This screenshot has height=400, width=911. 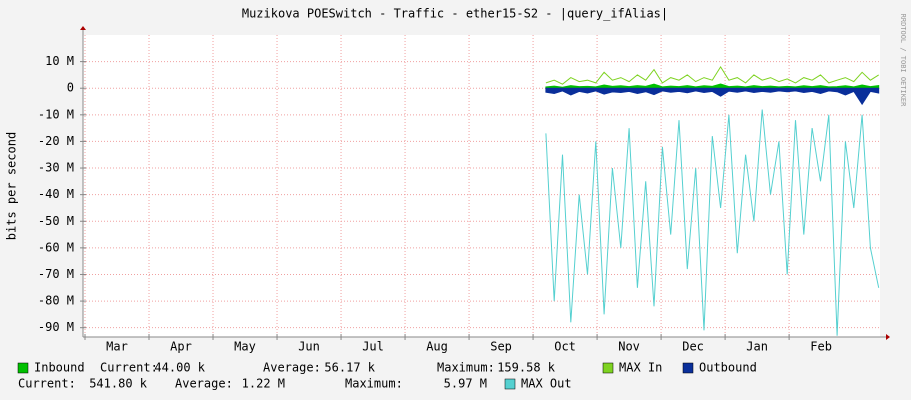 What do you see at coordinates (821, 347) in the screenshot?
I see `x-tick-label: Feb` at bounding box center [821, 347].